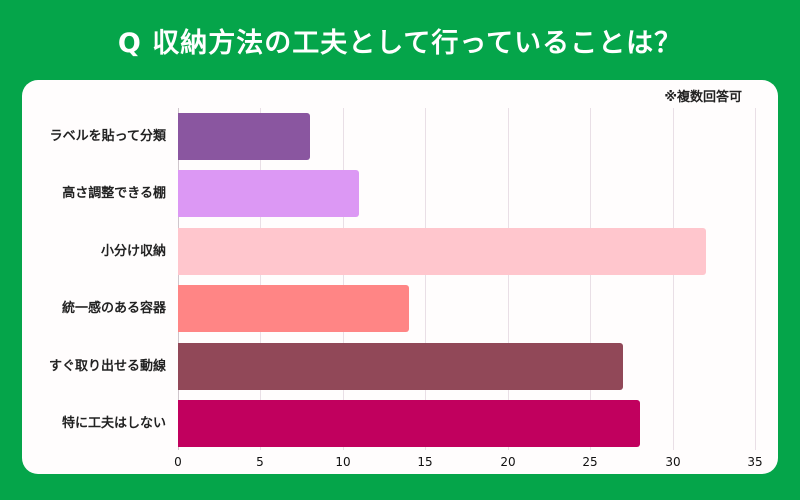 This screenshot has height=500, width=800. What do you see at coordinates (113, 308) in the screenshot?
I see `category-label: 統一感のある容器` at bounding box center [113, 308].